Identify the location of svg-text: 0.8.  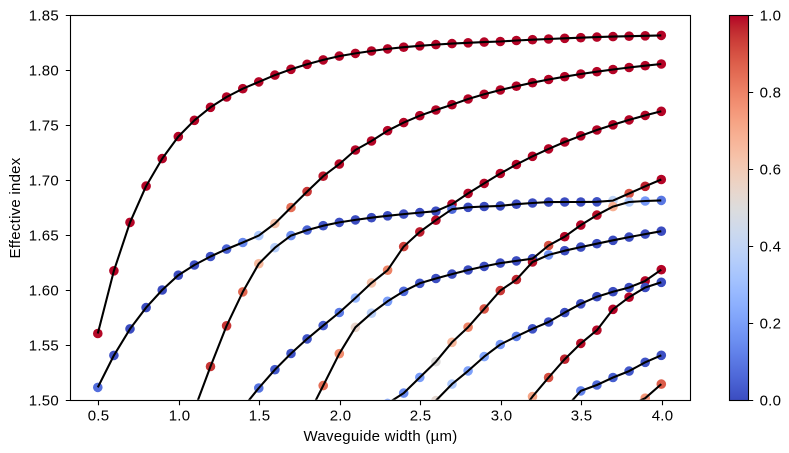
(771, 92).